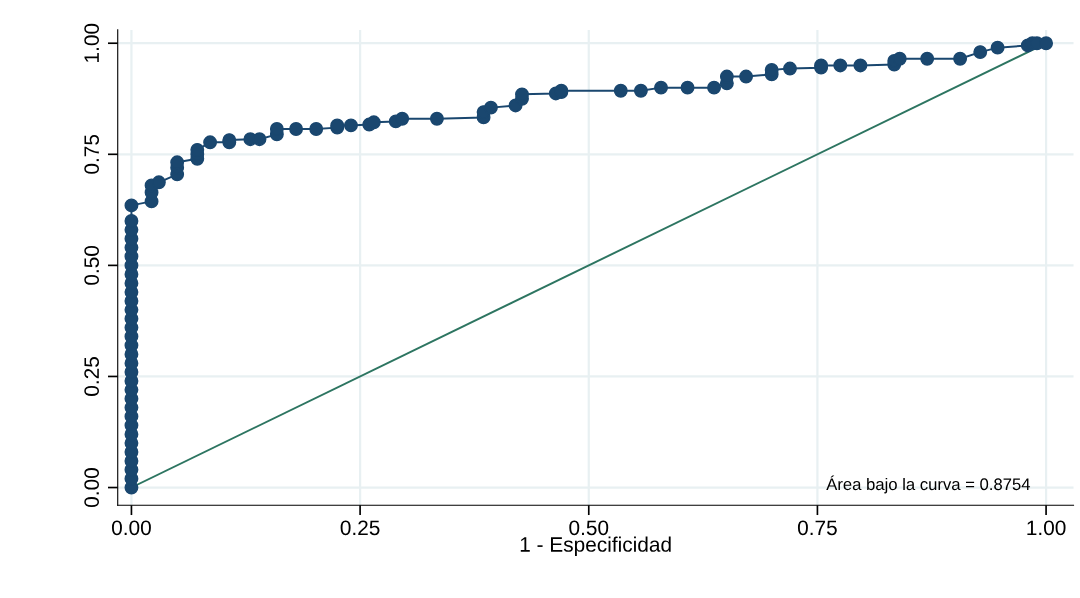 The image size is (1080, 598). Describe the element at coordinates (92, 265) in the screenshot. I see `y-tick-label: 0.50` at that location.